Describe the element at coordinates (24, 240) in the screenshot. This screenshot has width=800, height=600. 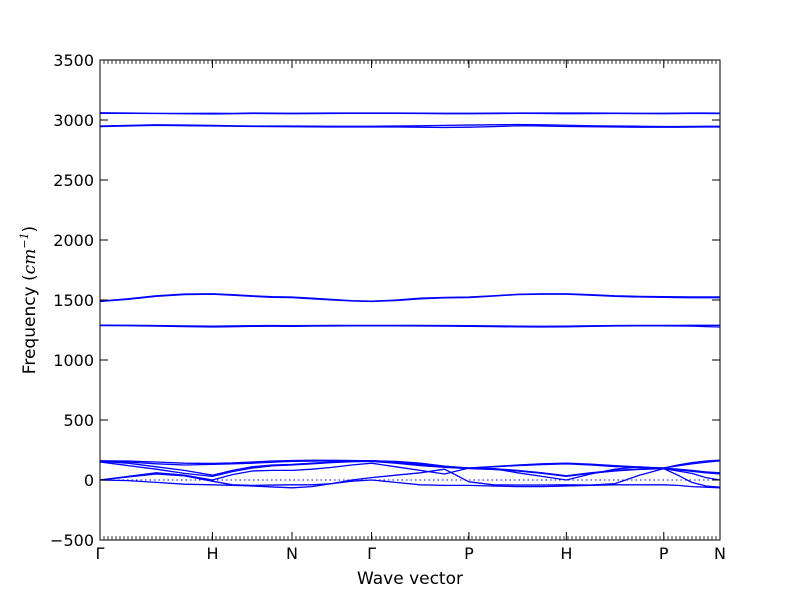
I see `y-axis-label-exponent: −1` at that location.